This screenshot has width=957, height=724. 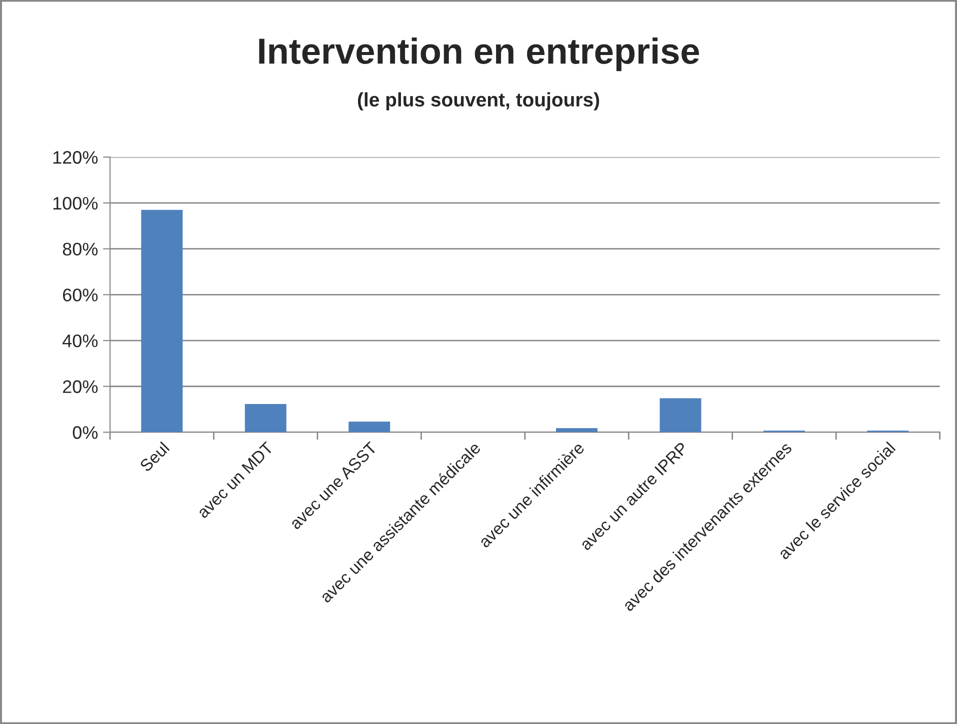 I want to click on y-tick-label: 100%, so click(x=75, y=203).